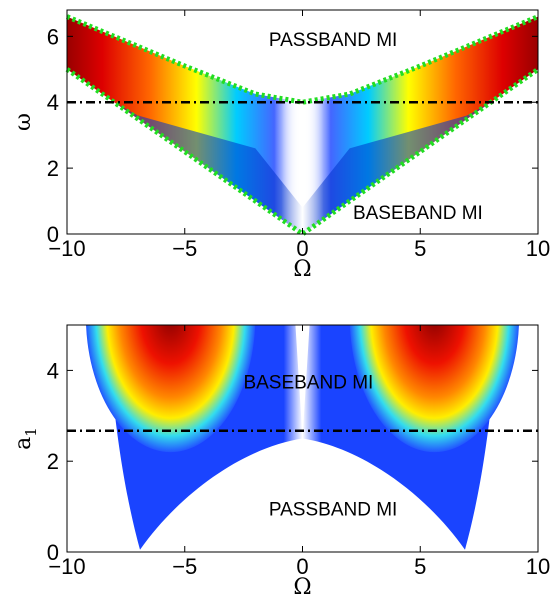  I want to click on top-y-tick-label: 2, so click(53, 168).